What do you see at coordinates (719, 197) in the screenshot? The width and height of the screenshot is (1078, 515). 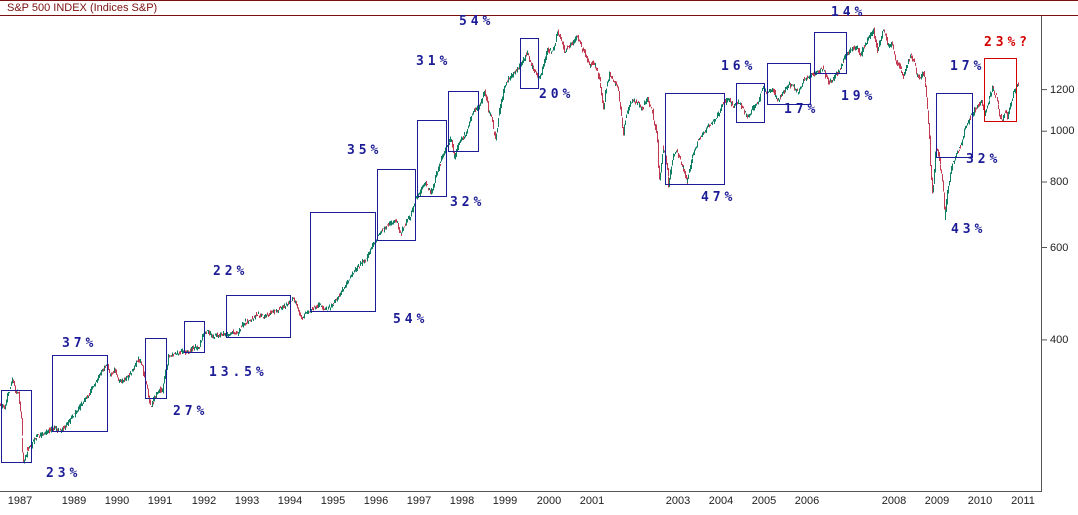 I see `percent-label: 47%` at bounding box center [719, 197].